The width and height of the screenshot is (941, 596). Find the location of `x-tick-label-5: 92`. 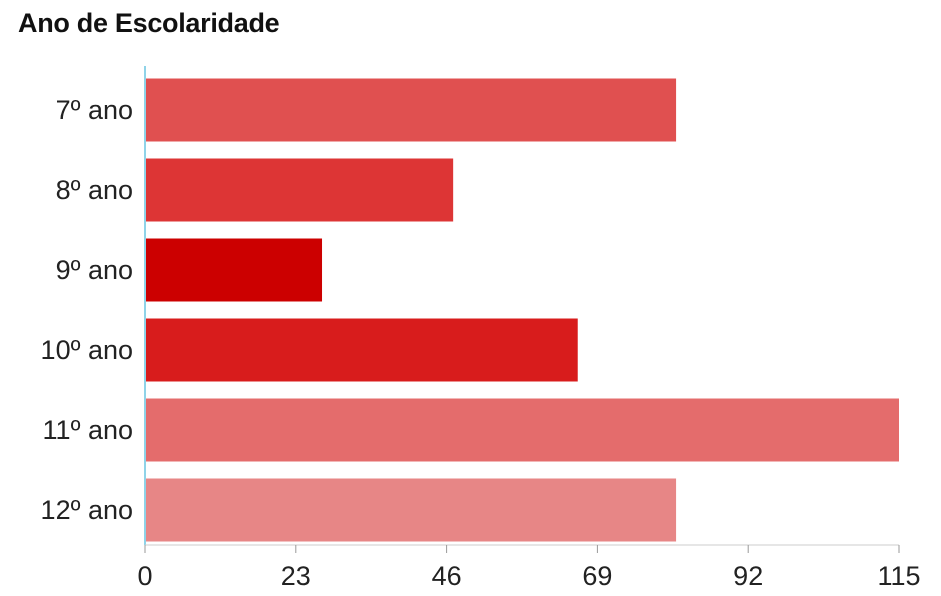

x-tick-label-5: 92 is located at coordinates (748, 576).